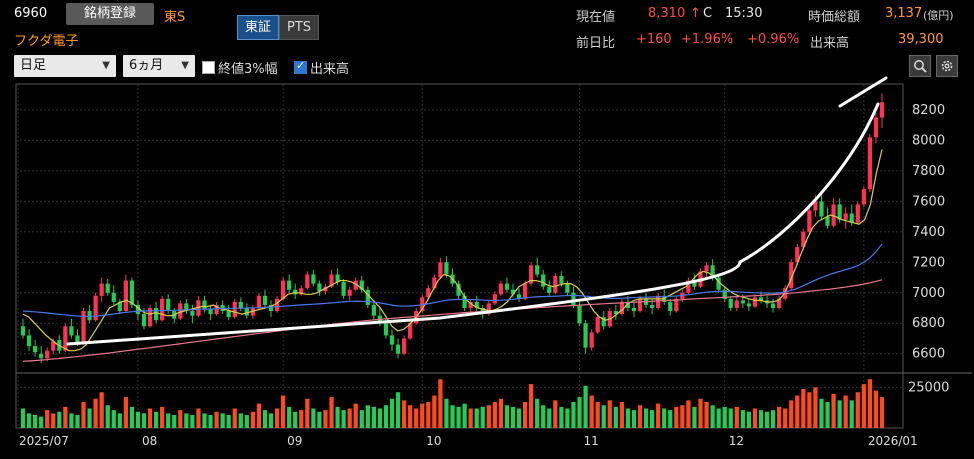 The width and height of the screenshot is (974, 459). Describe the element at coordinates (208, 67) in the screenshot. I see `checkbox-box` at that location.